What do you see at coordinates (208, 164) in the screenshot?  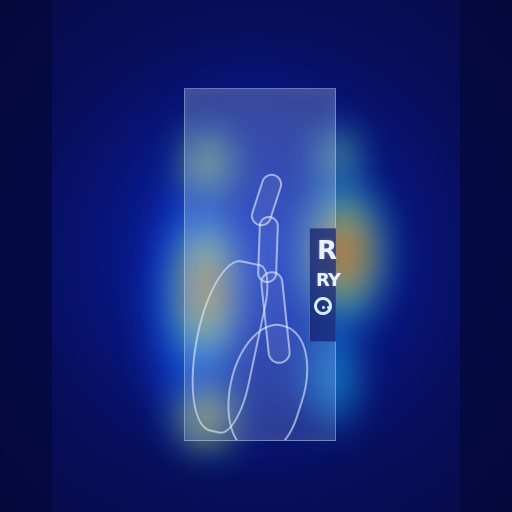 I see `heat-glow-left-top` at bounding box center [208, 164].